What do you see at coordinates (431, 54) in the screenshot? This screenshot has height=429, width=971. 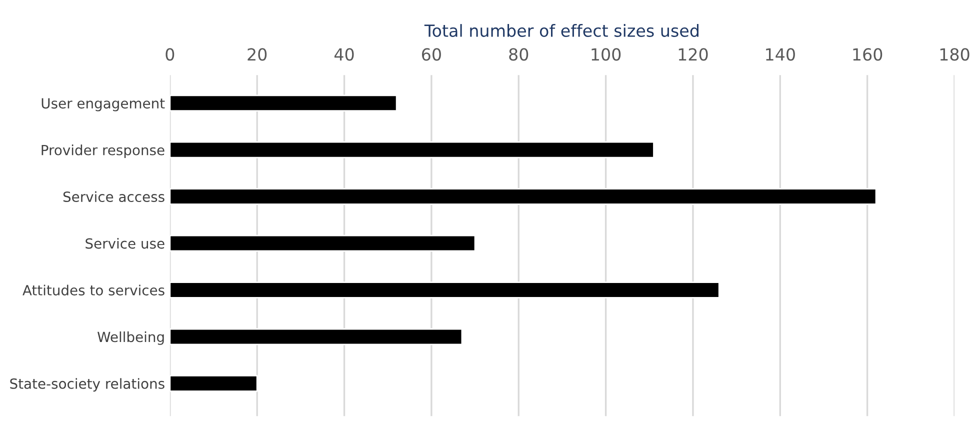 I see `x-tick-label: 60` at bounding box center [431, 54].